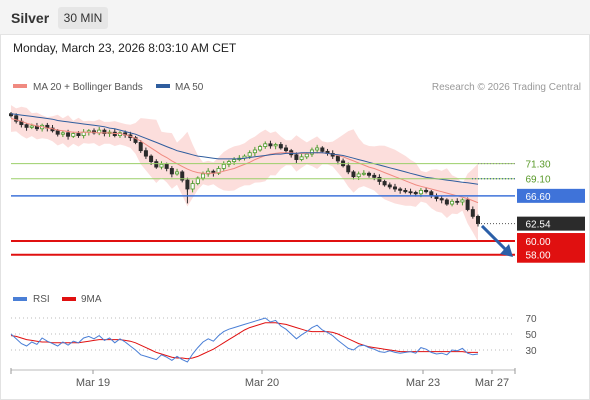 This screenshot has width=590, height=400. What do you see at coordinates (281, 165) in the screenshot?
I see `level-resistance: 71.30` at bounding box center [281, 165].